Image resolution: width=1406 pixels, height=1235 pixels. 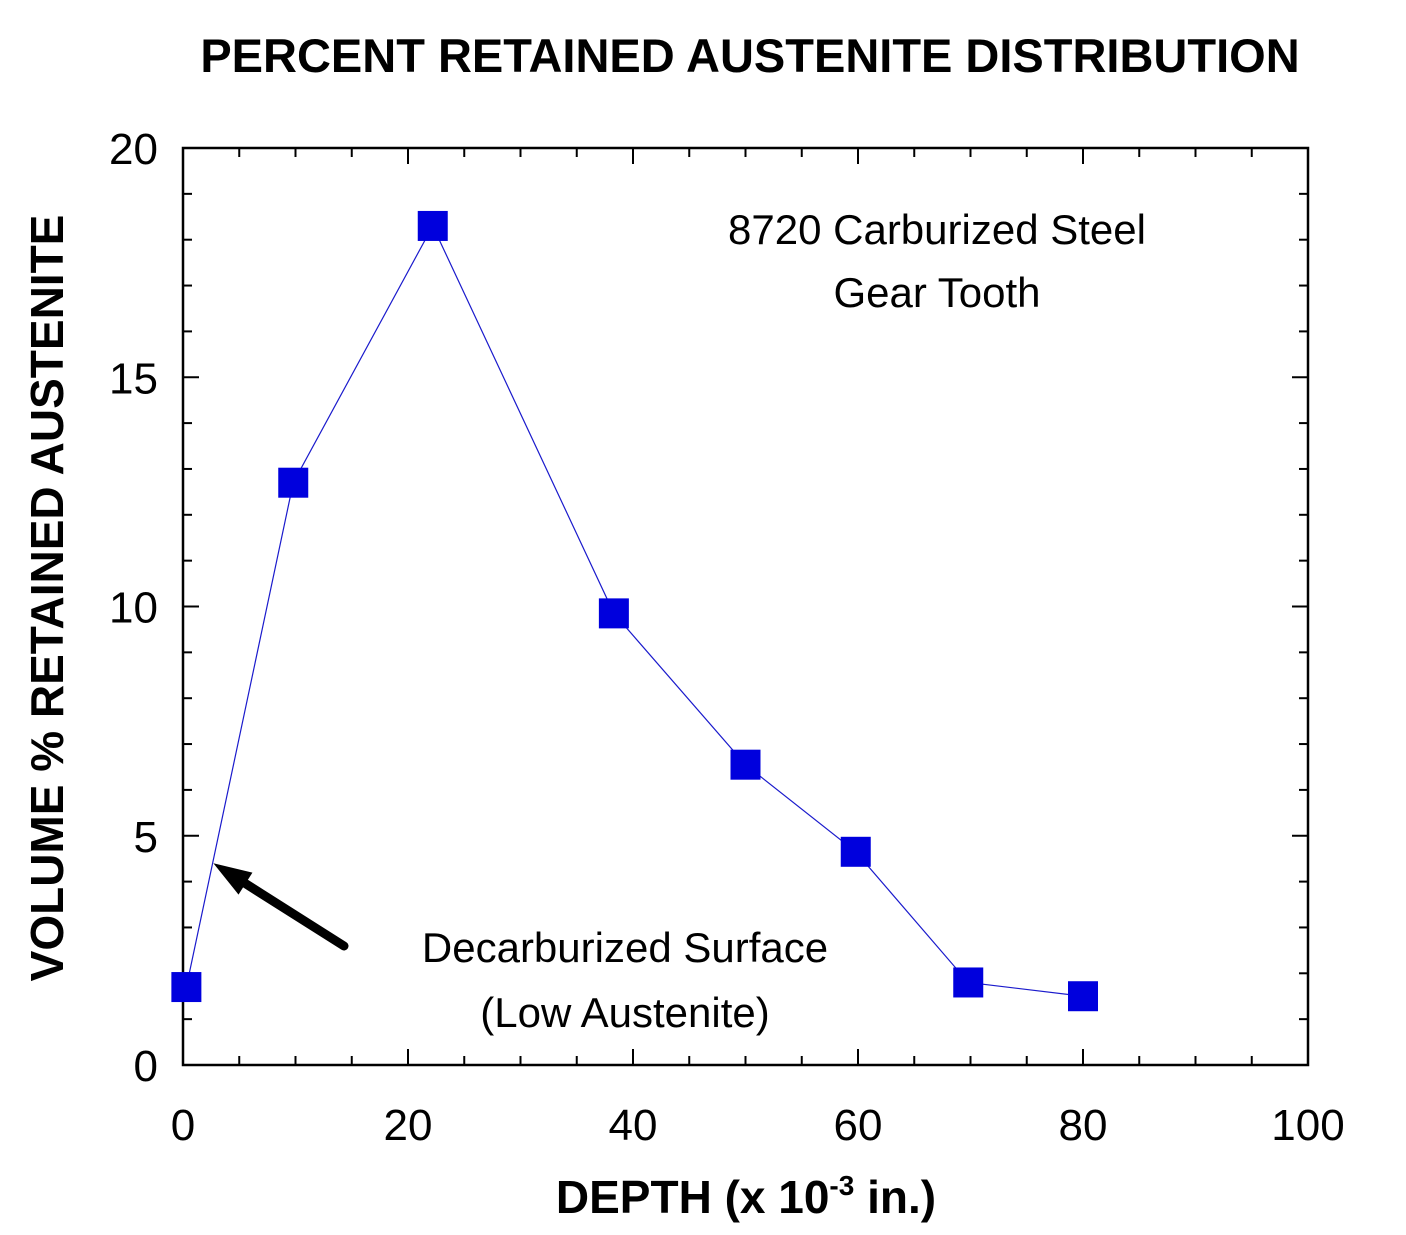 I want to click on y-tick-label: 5, so click(x=146, y=837).